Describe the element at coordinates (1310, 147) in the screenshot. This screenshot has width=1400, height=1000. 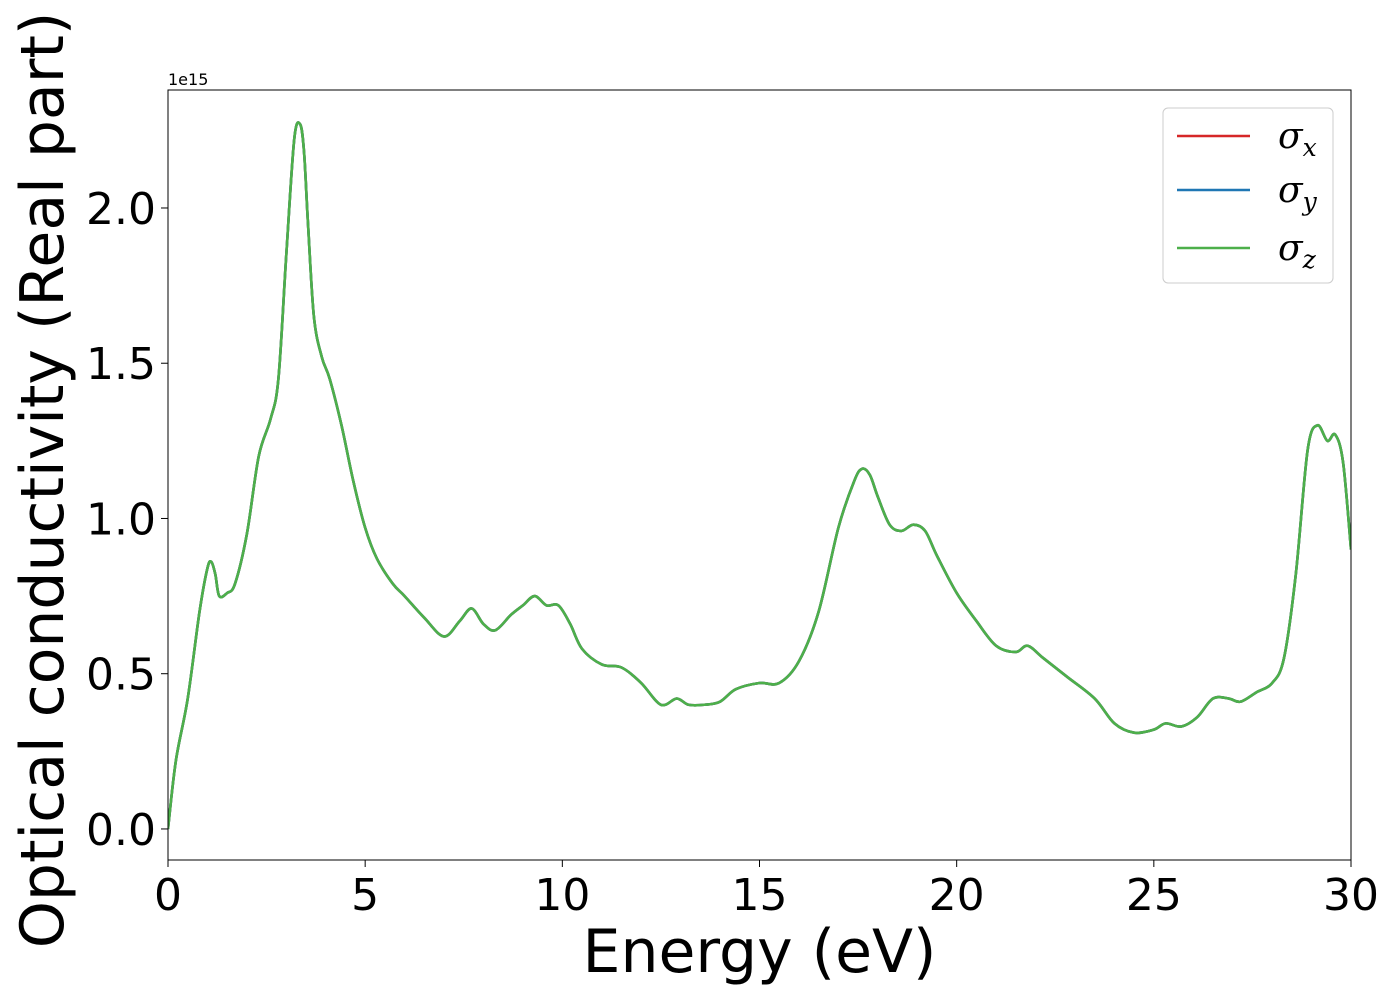
I see `legend-subscript: x` at that location.